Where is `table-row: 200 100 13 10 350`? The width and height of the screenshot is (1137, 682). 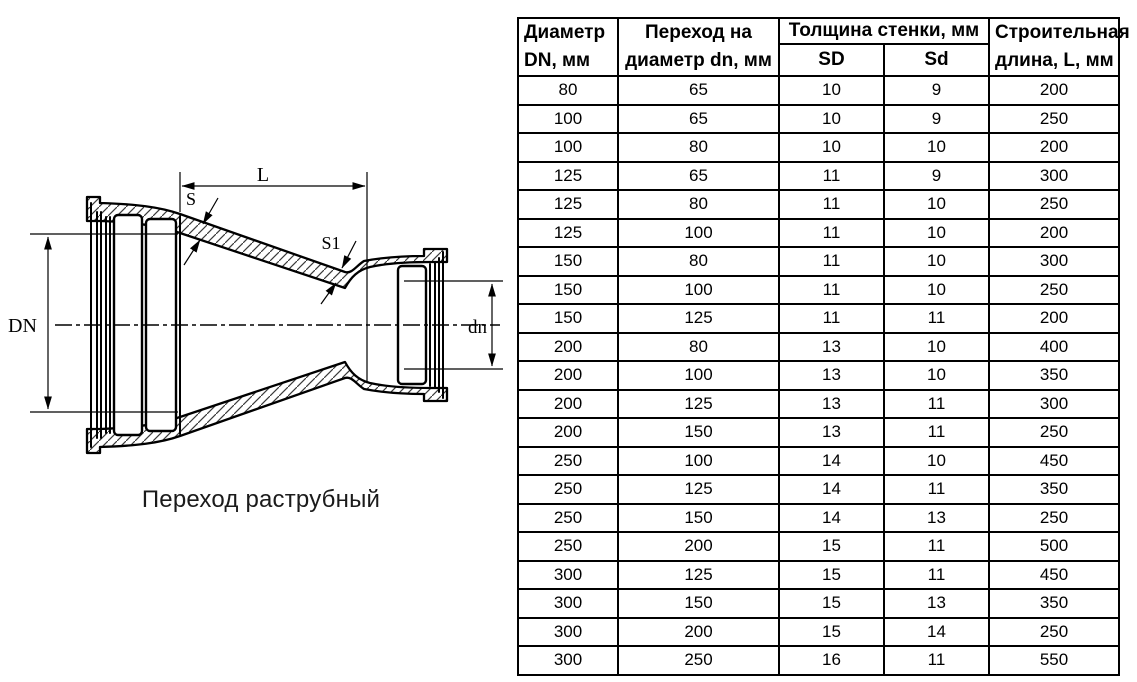
table-row: 200 100 13 10 350 is located at coordinates (819, 375).